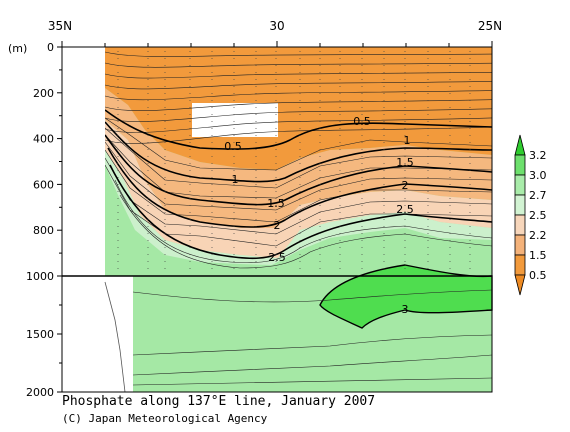 The width and height of the screenshot is (570, 432). What do you see at coordinates (235, 120) in the screenshot?
I see `no-data-box` at bounding box center [235, 120].